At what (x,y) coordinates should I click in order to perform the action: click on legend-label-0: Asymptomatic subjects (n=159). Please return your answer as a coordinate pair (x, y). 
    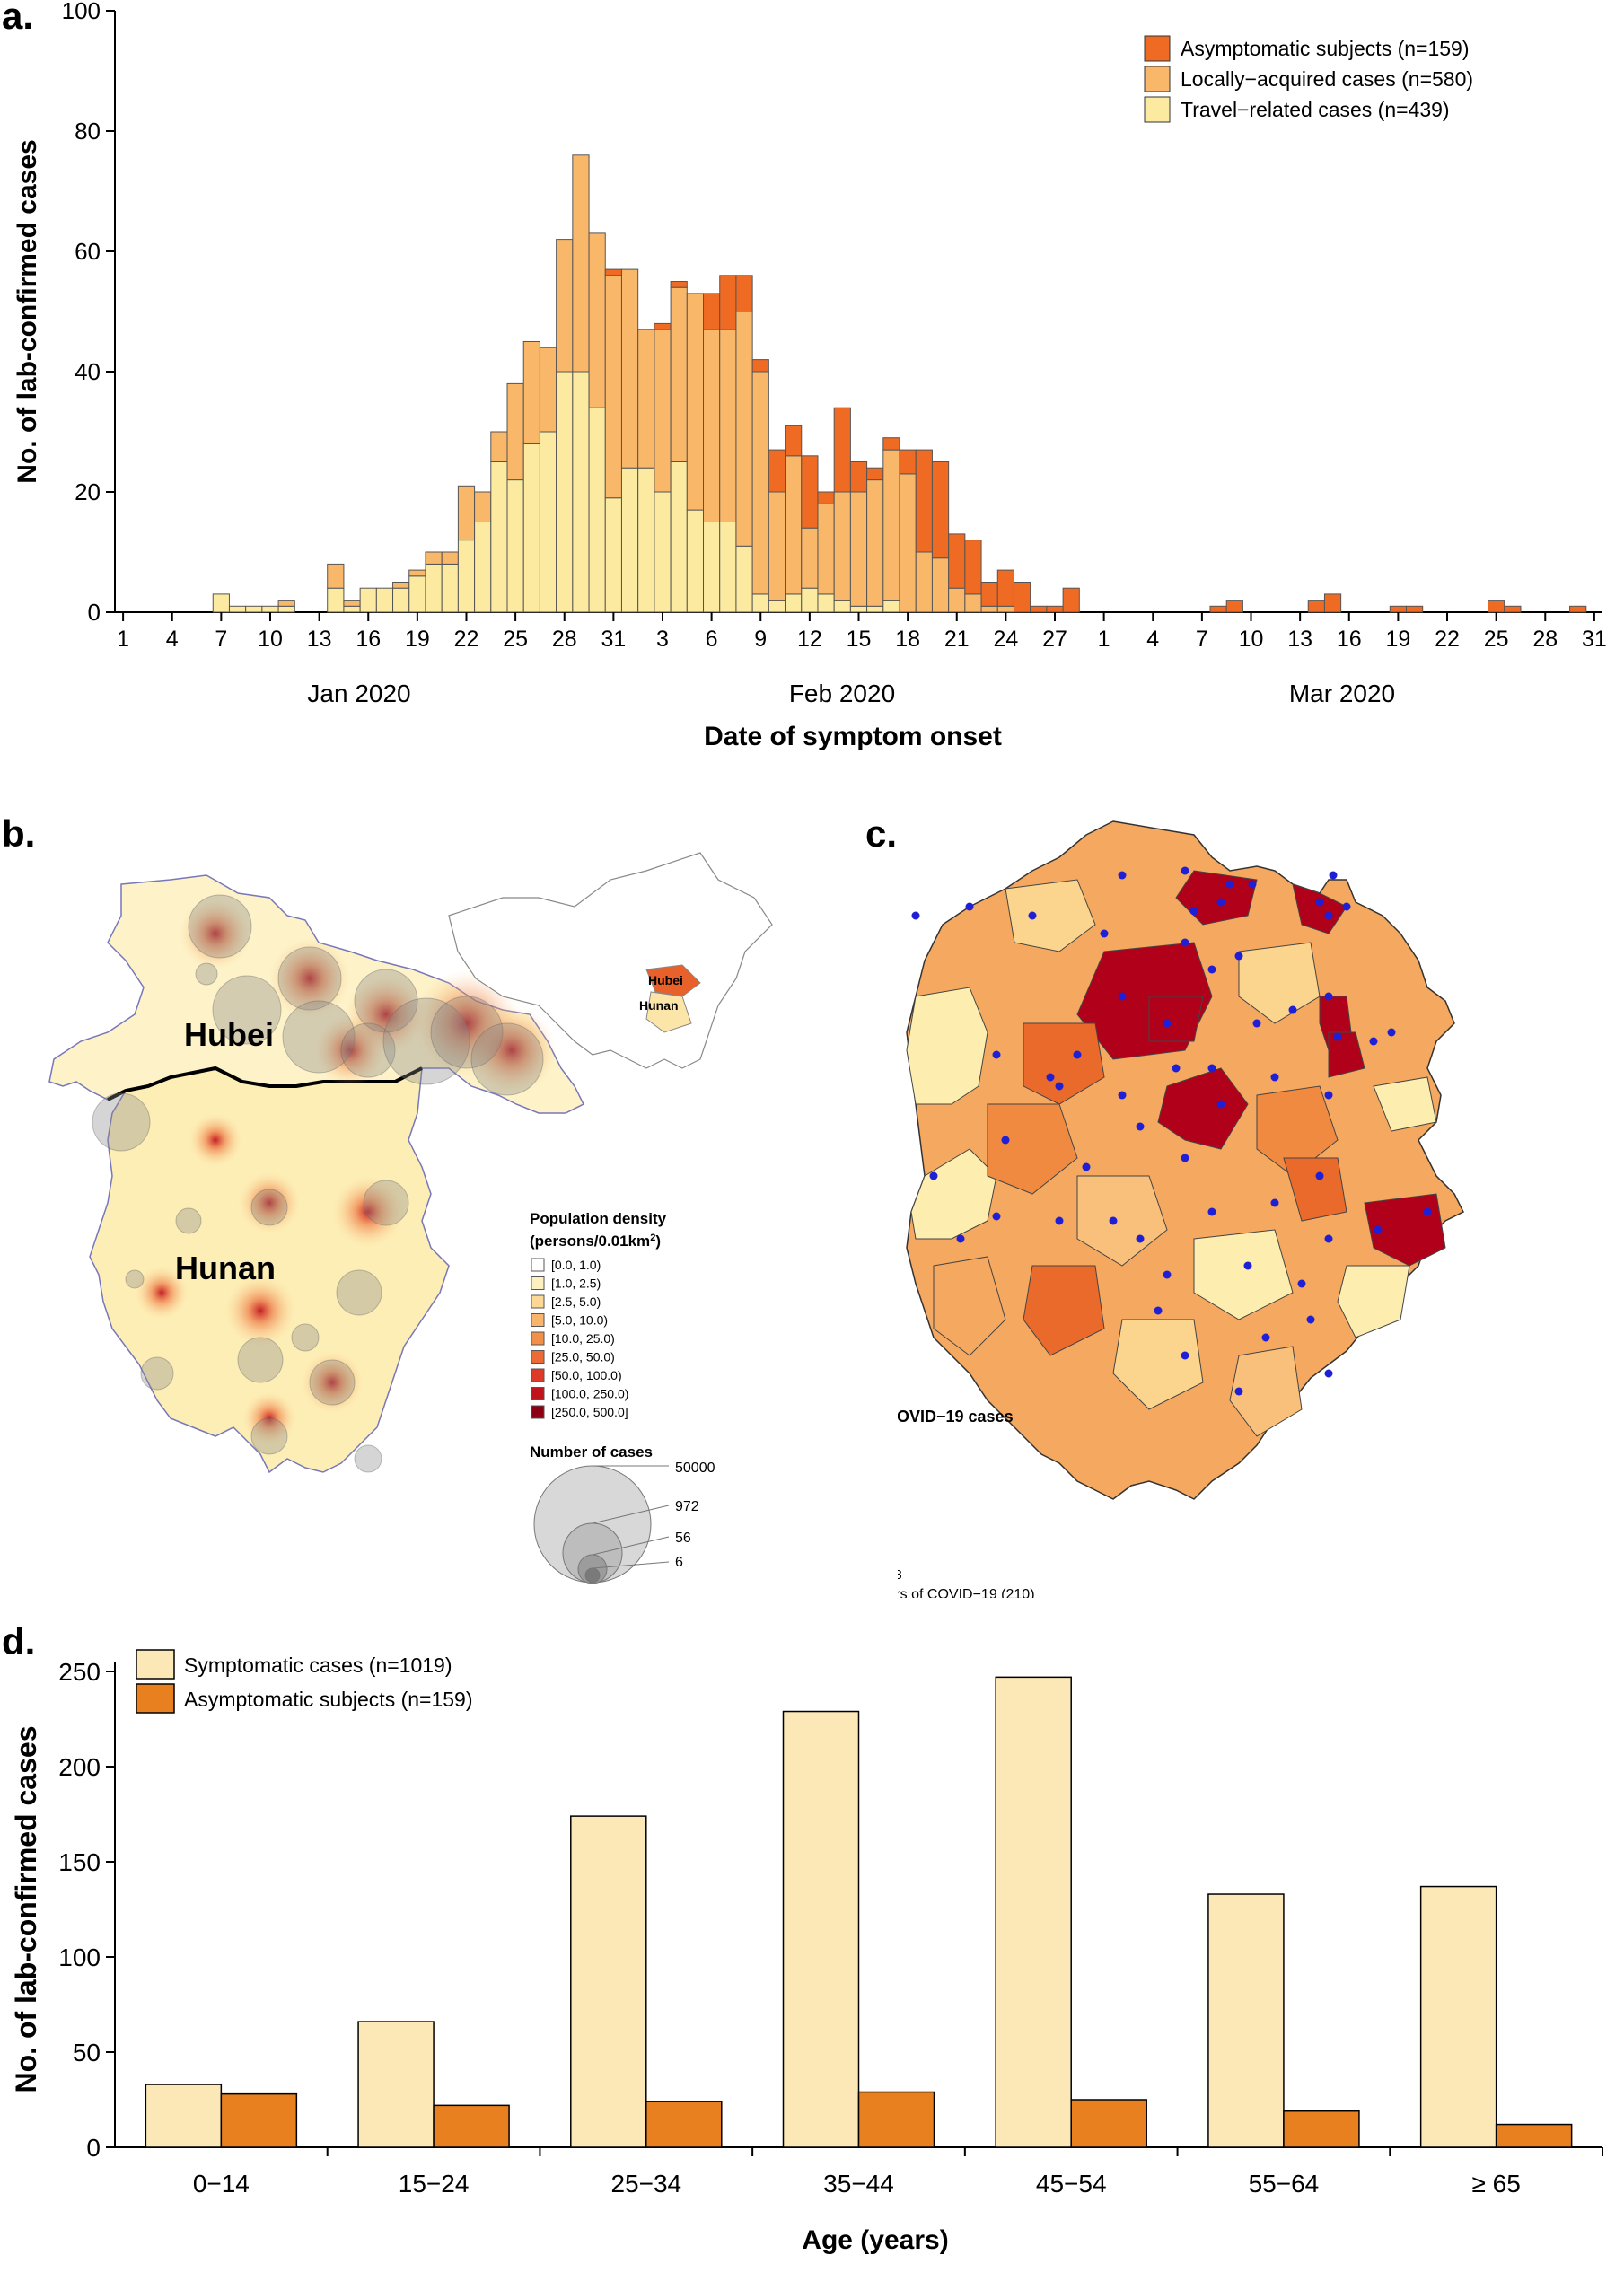
    Looking at the image, I should click on (1325, 49).